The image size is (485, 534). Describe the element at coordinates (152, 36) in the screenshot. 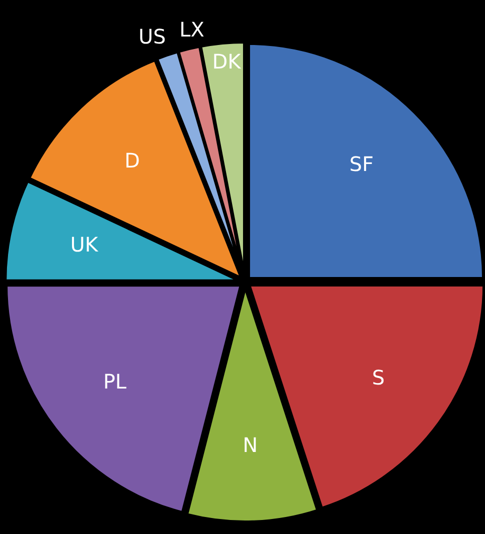

I see `slice-label: US` at that location.